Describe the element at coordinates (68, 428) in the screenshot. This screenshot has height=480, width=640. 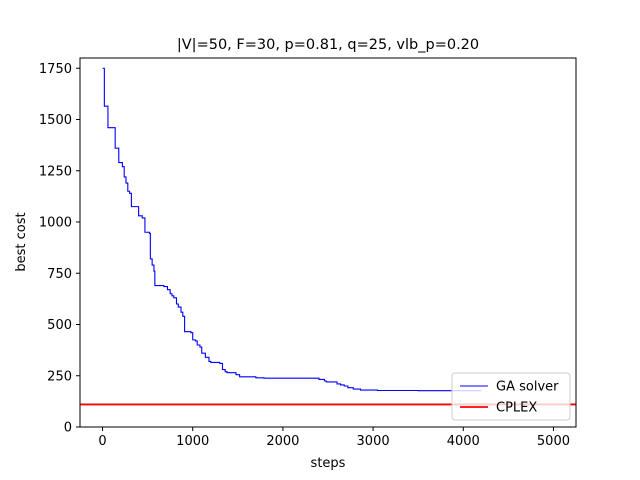
I see `y-tick-label: 0` at that location.